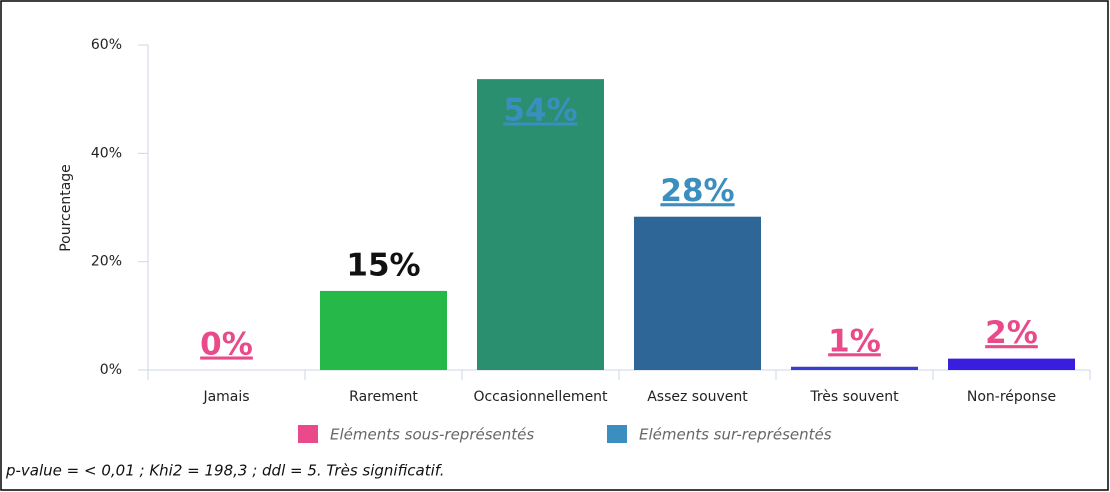 The height and width of the screenshot is (492, 1110). Describe the element at coordinates (383, 265) in the screenshot. I see `value-label: 15%` at that location.